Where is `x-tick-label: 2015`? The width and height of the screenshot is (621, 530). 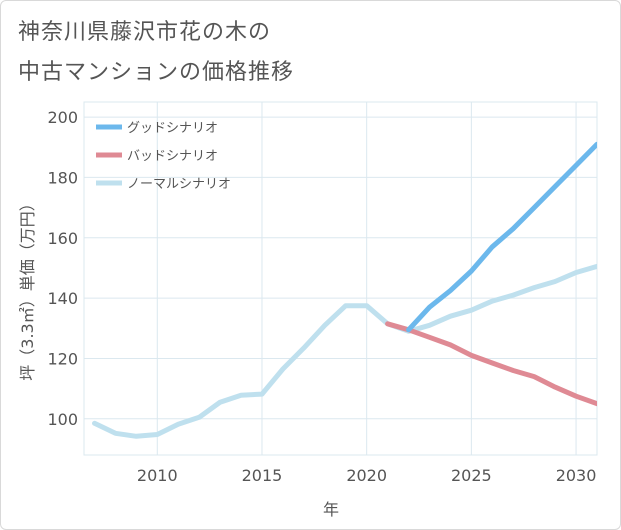
x-tick-label: 2015 is located at coordinates (262, 475).